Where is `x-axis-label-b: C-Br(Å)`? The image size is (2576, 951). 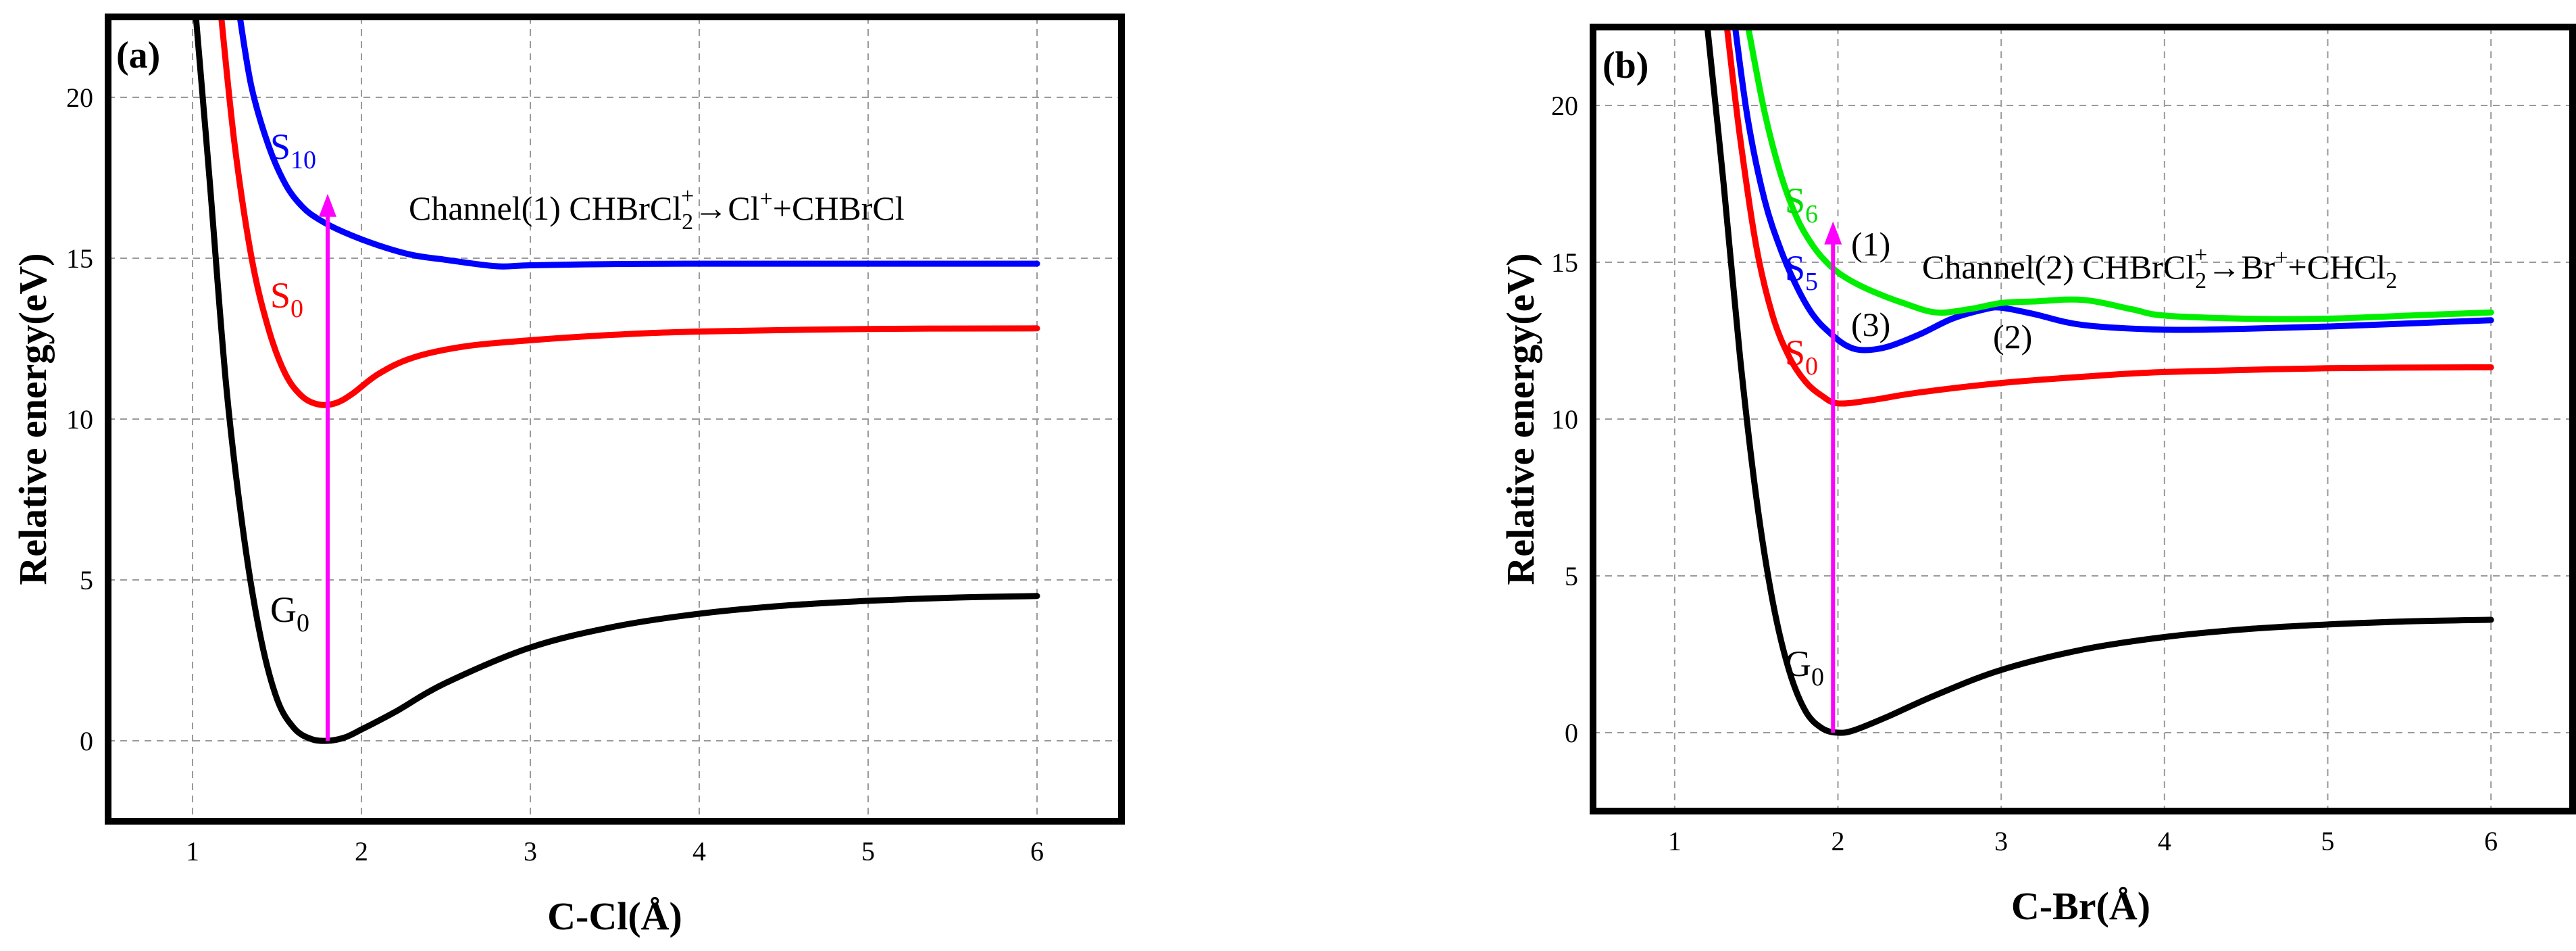 x-axis-label-b: C-Br(Å) is located at coordinates (2080, 906).